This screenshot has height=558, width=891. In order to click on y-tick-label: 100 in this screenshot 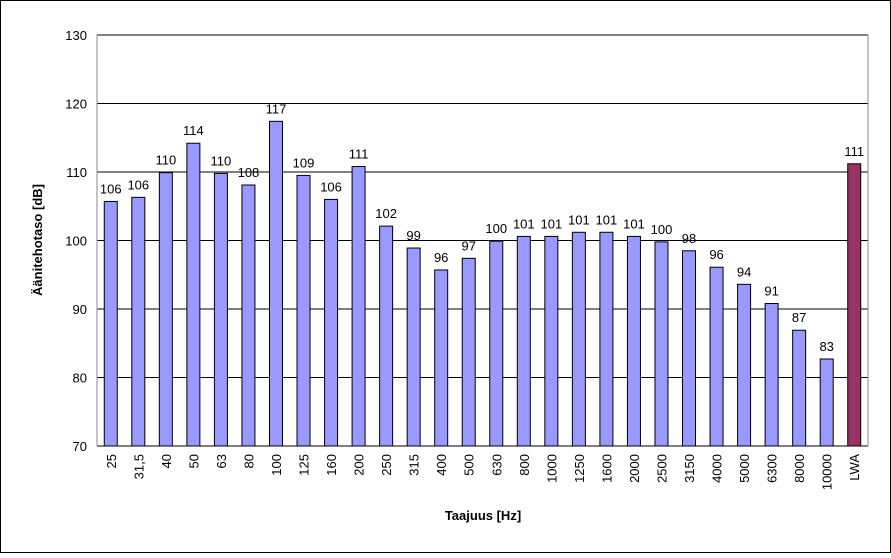, I will do `click(76, 241)`.